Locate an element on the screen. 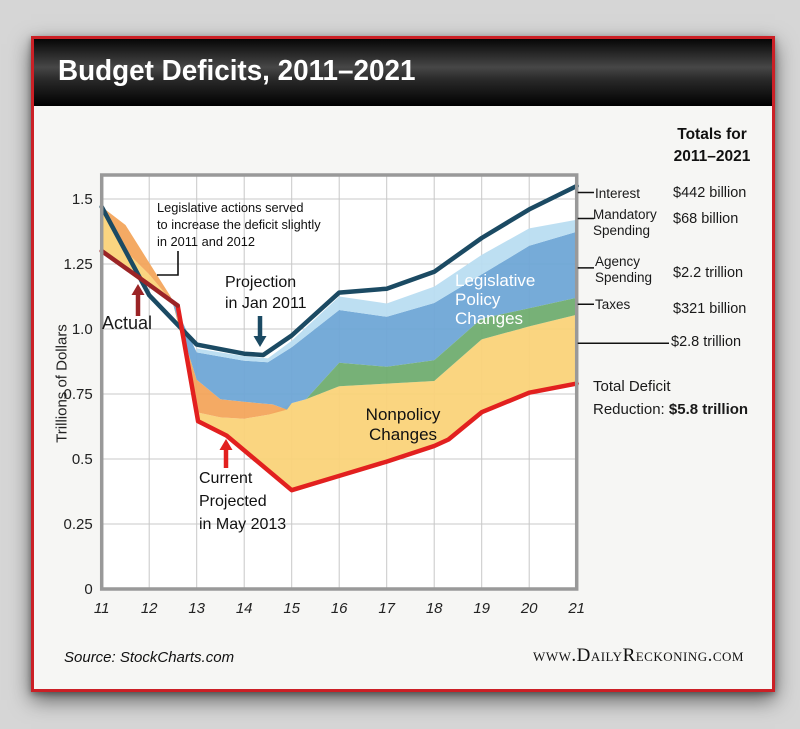  legend-label-agency-spending: Agency Spending is located at coordinates (623, 270).